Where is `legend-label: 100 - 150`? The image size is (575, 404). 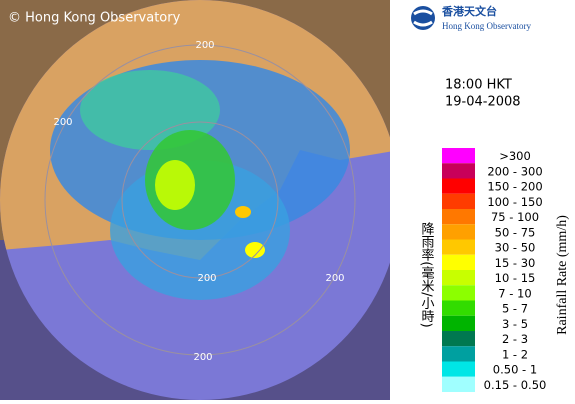
legend-label: 100 - 150 is located at coordinates (514, 202).